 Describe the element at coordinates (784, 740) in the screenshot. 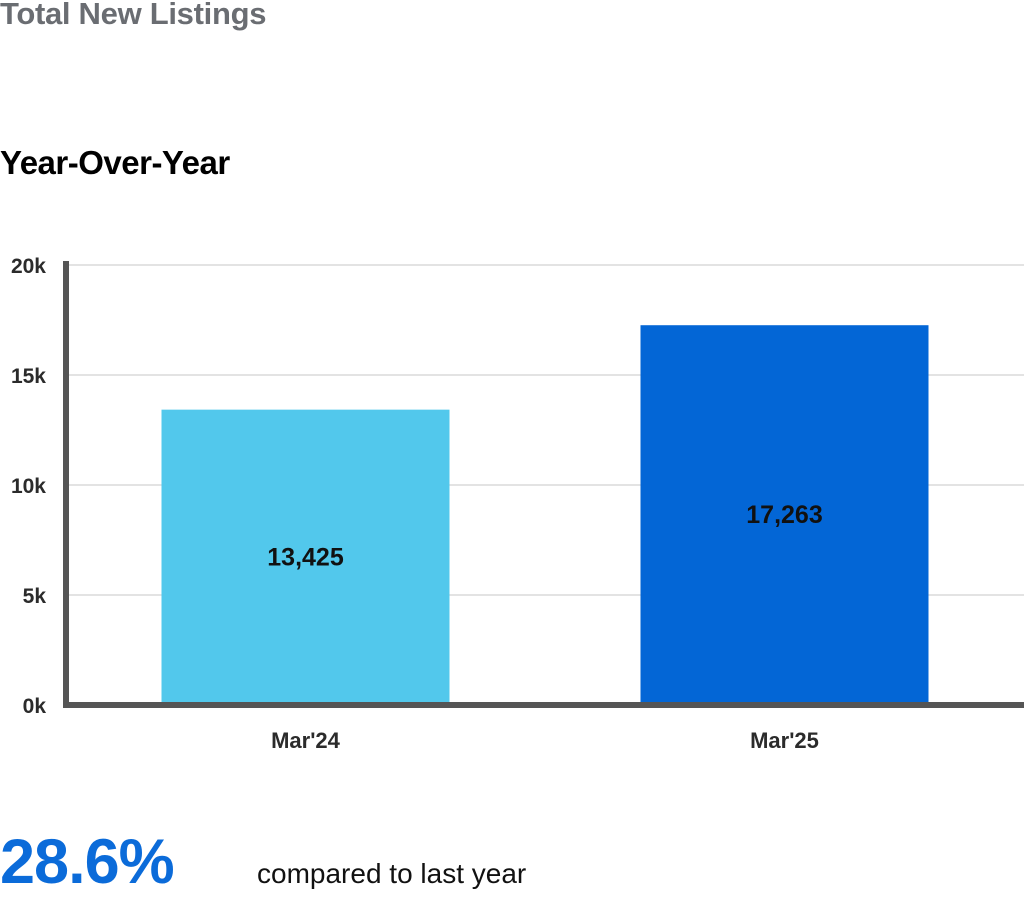

I see `x-tick-label: Mar'25` at that location.